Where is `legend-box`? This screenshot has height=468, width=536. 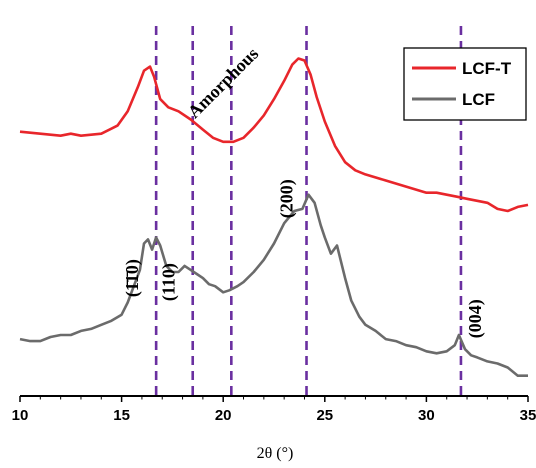
legend-box is located at coordinates (465, 84).